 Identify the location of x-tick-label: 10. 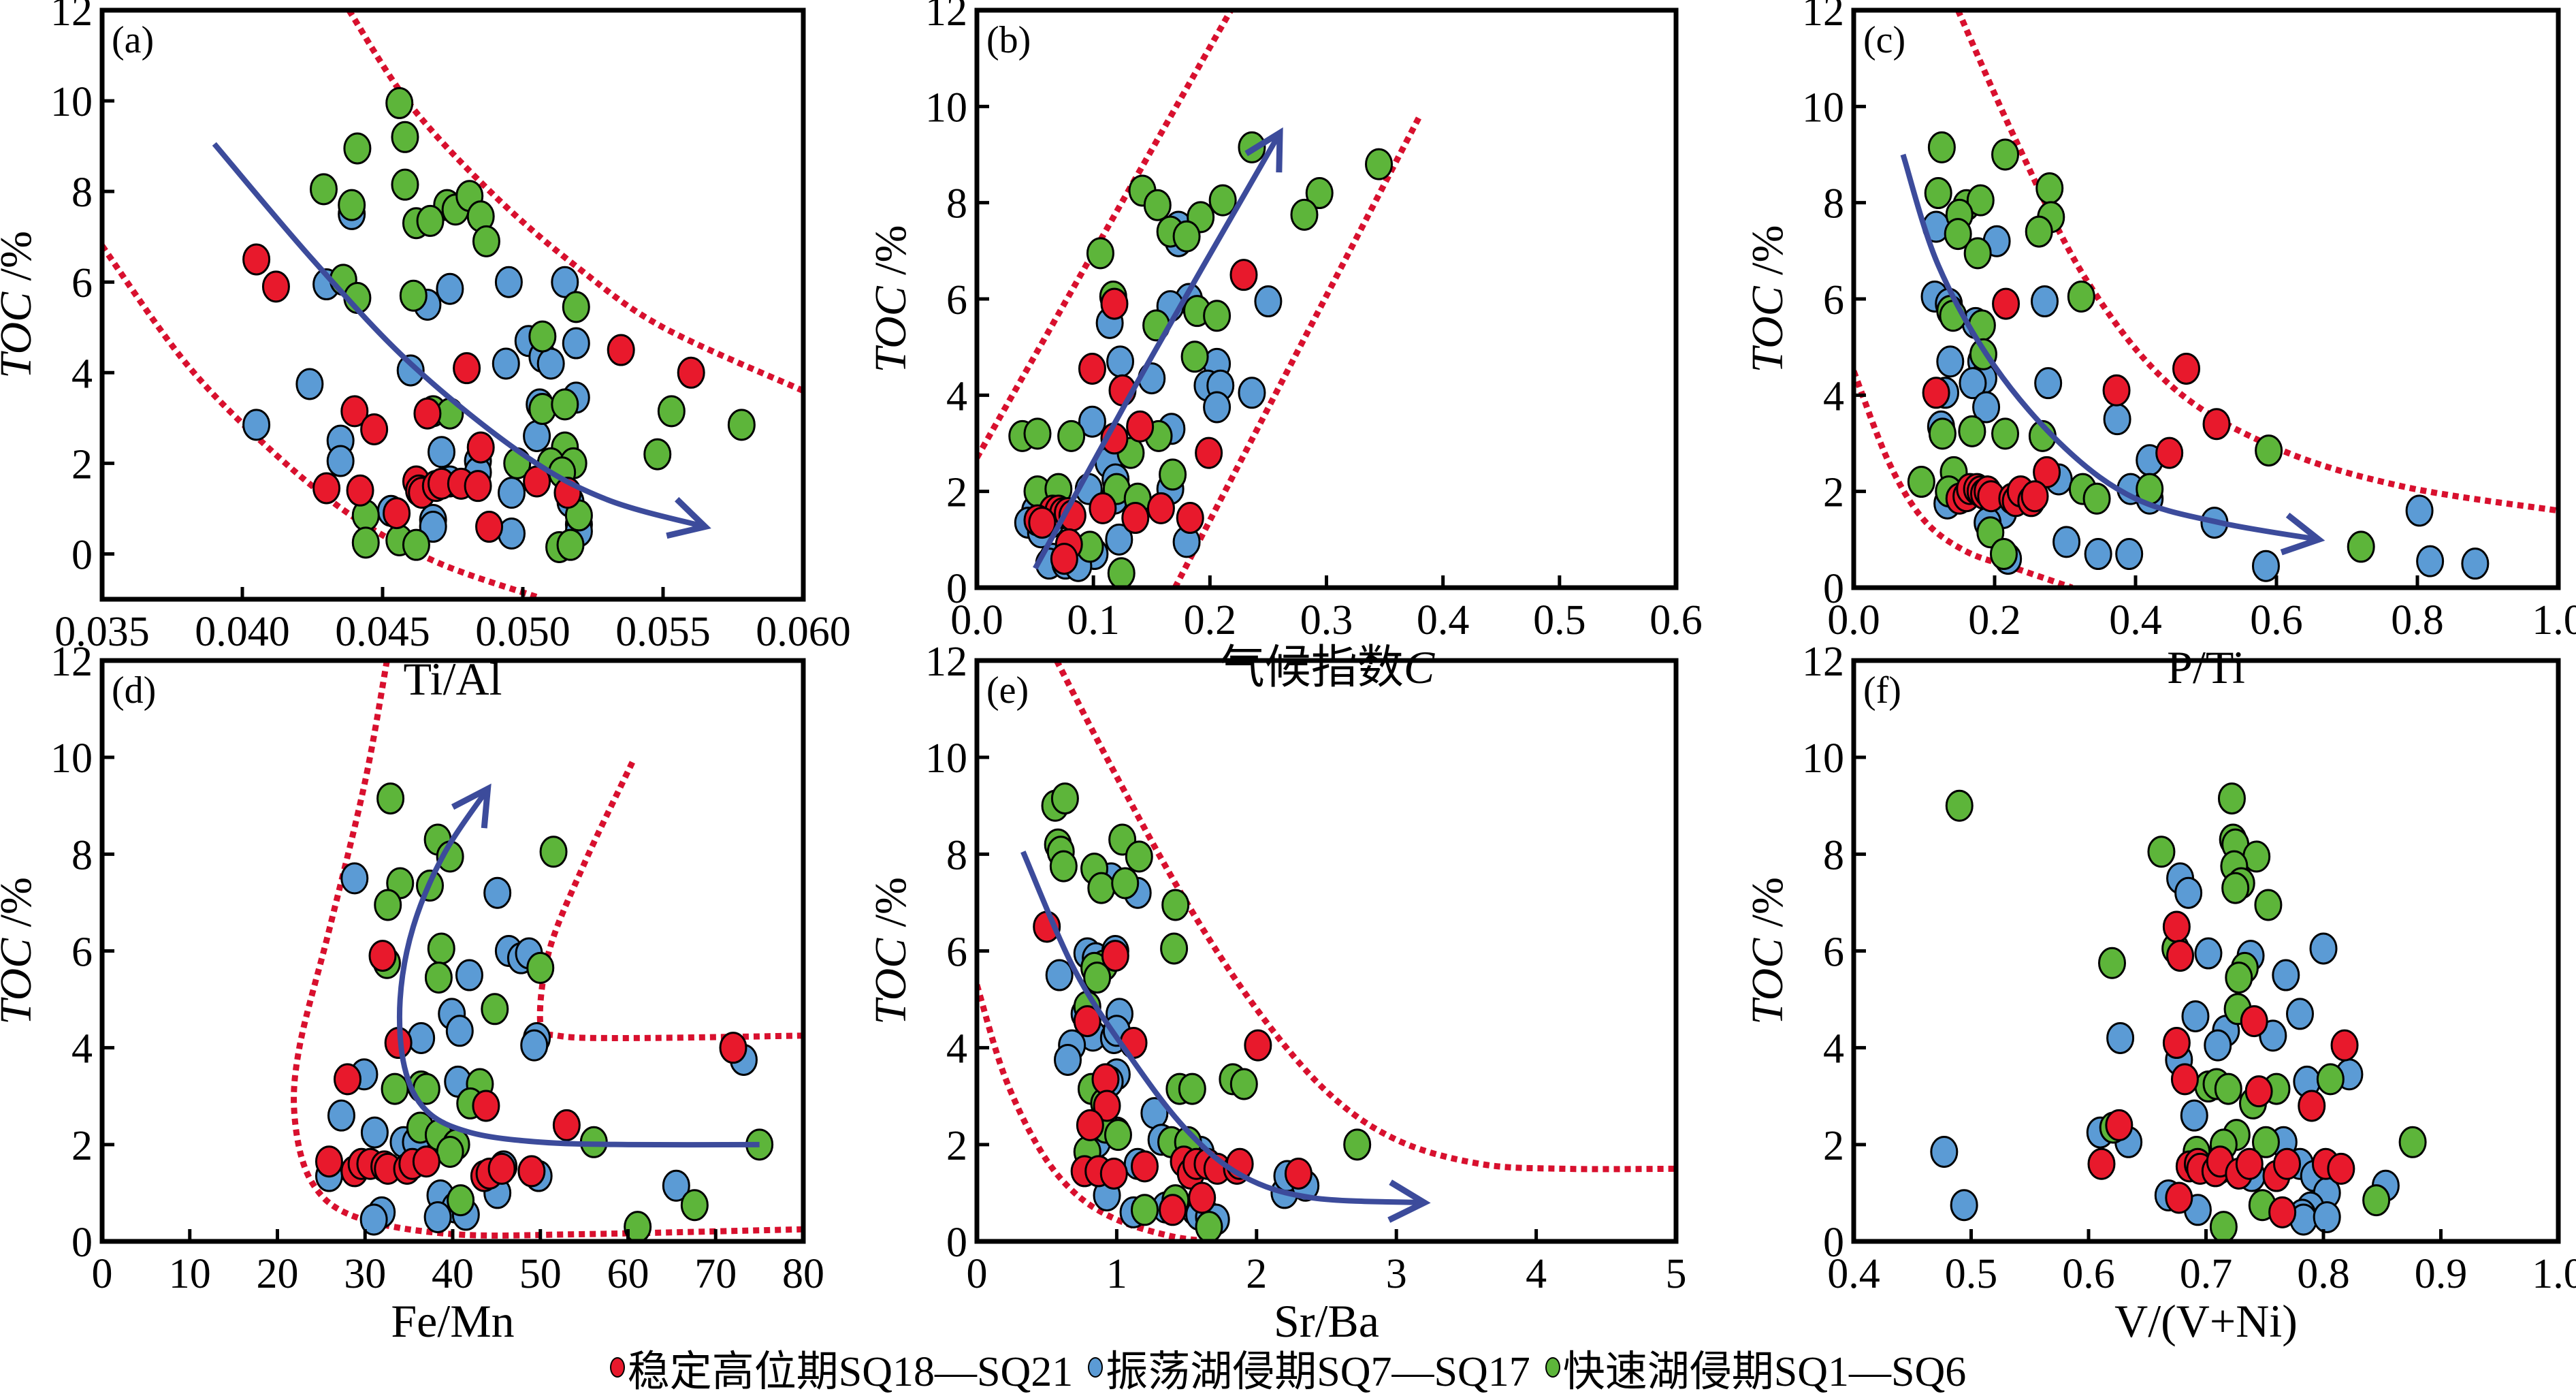
(190, 1274).